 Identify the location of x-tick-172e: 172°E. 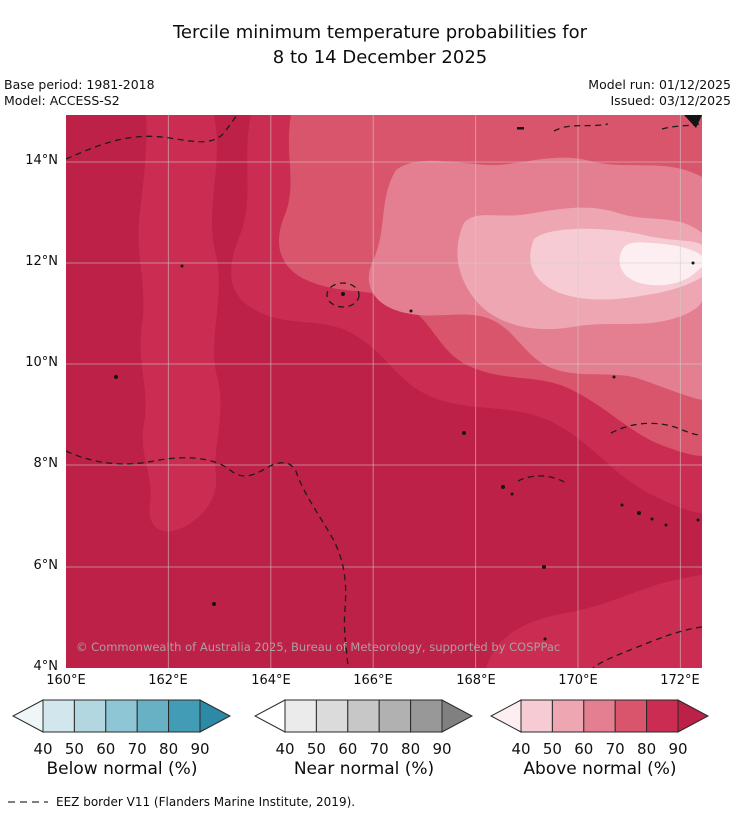
(680, 680).